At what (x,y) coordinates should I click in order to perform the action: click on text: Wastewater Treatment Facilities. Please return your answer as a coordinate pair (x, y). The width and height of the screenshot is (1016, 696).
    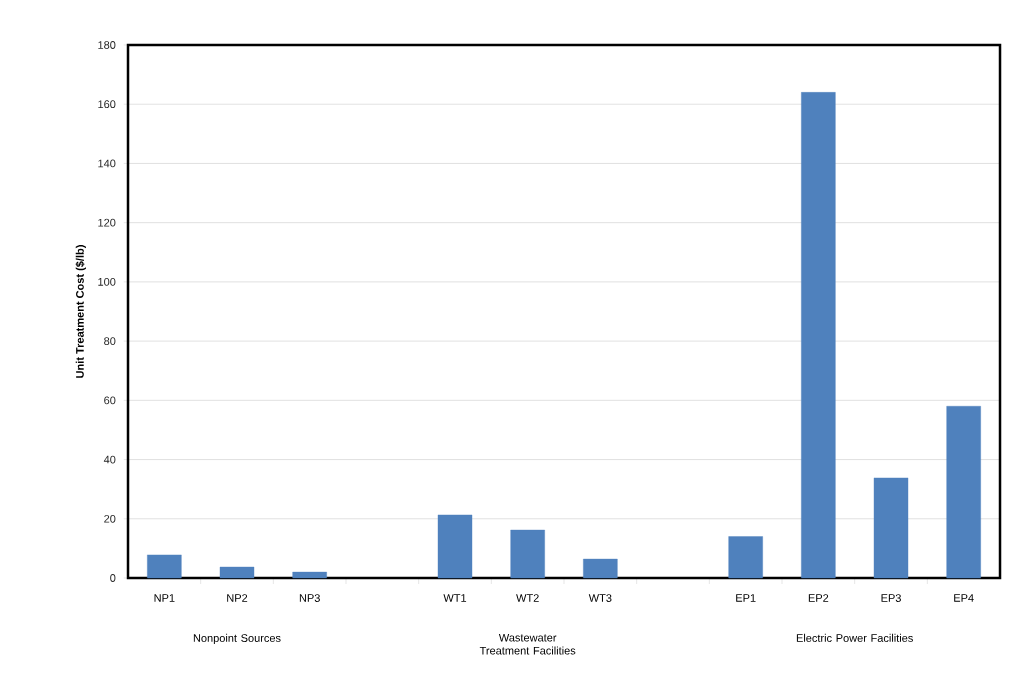
    Looking at the image, I should click on (527, 644).